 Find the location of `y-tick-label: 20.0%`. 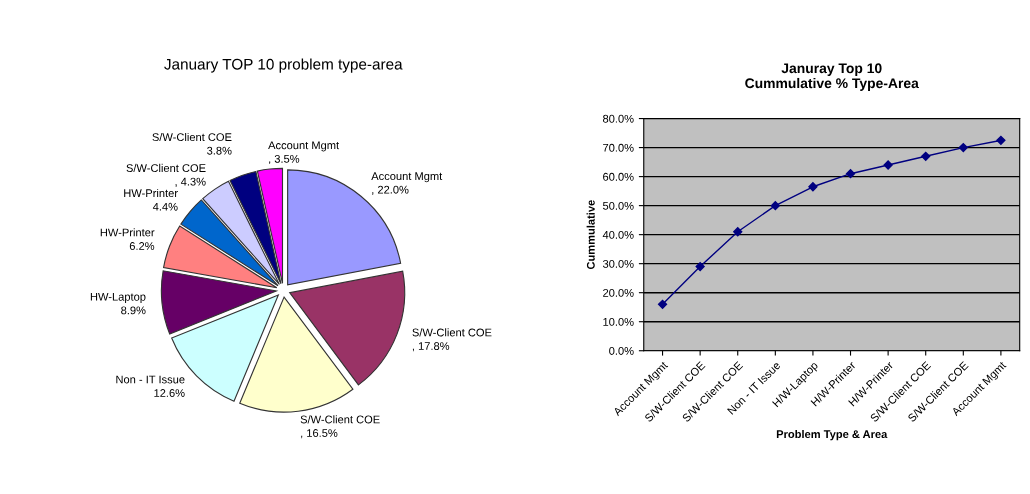

y-tick-label: 20.0% is located at coordinates (618, 292).